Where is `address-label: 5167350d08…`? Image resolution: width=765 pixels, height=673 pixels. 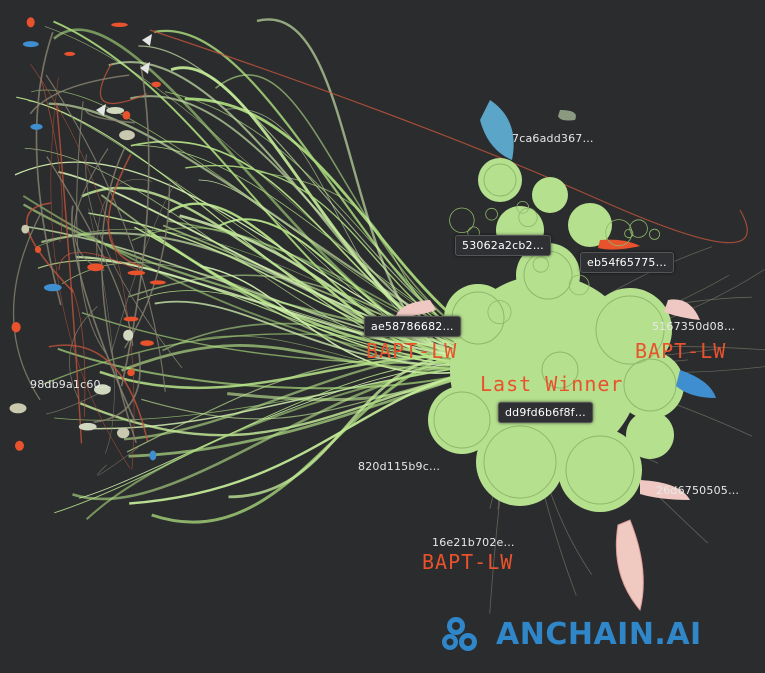
address-label: 5167350d08… is located at coordinates (694, 326).